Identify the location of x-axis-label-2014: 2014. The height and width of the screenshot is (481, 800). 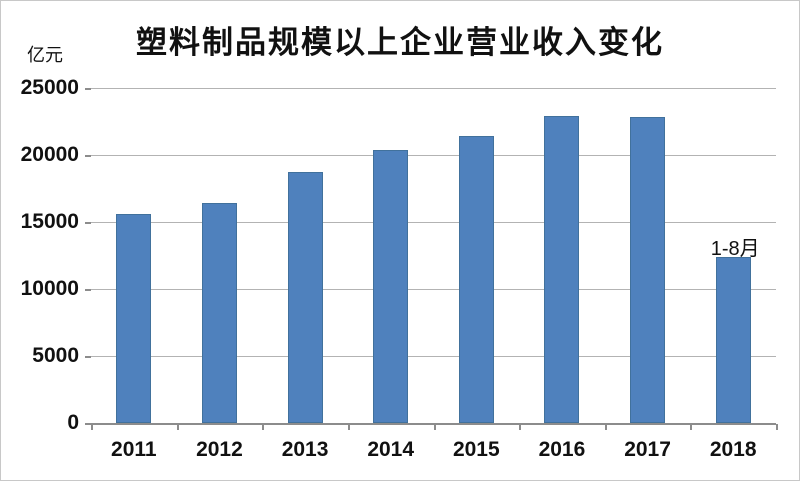
(391, 449).